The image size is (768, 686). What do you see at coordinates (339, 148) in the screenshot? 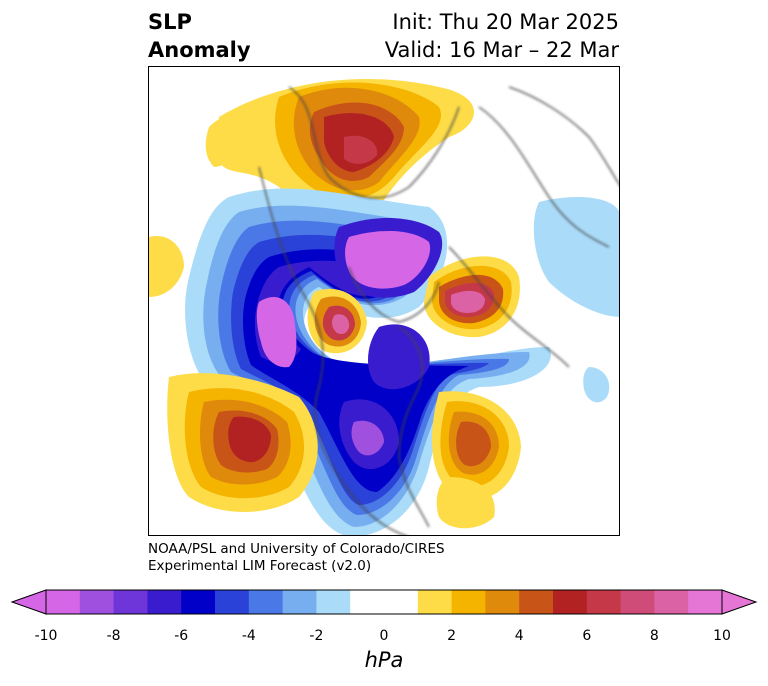
I see `high-europe` at bounding box center [339, 148].